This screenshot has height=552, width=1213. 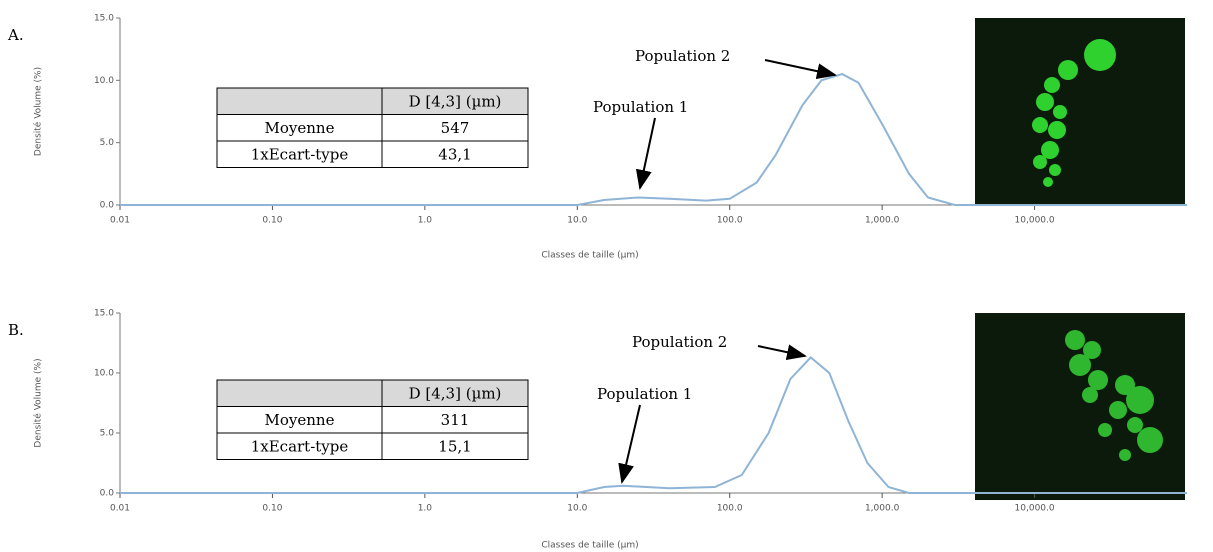 I want to click on panel-label: B., so click(x=16, y=330).